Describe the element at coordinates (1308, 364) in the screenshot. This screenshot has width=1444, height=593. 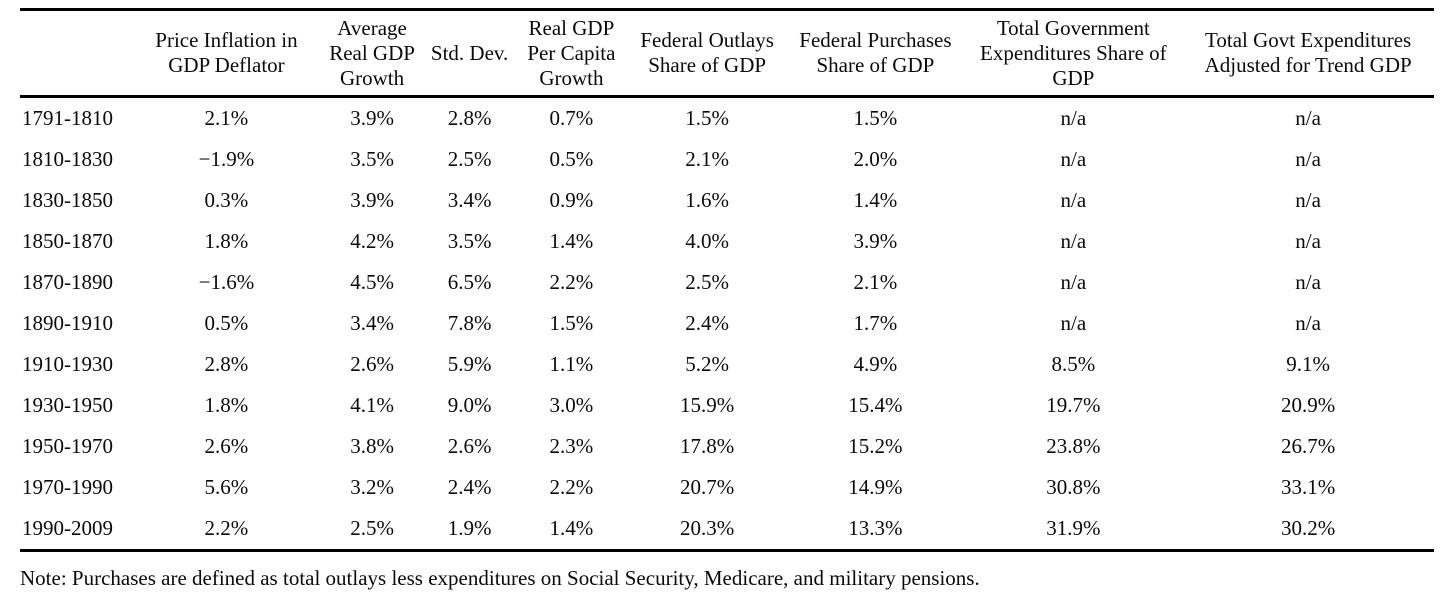
I see `cell-value: 9.1%` at that location.